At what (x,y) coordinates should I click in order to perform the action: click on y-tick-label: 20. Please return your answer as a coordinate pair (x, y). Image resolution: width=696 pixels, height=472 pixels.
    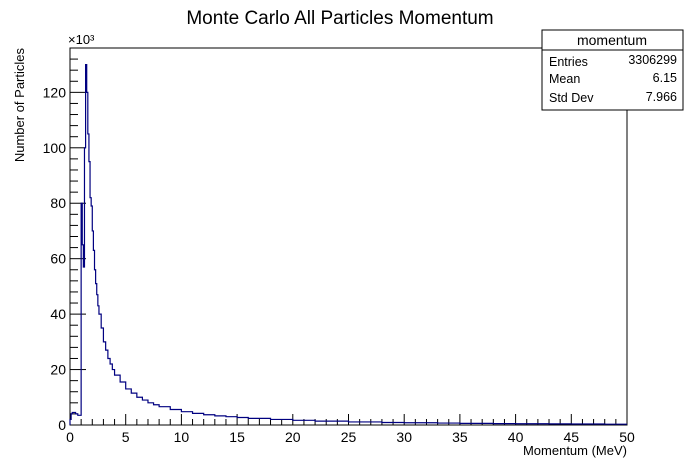
    Looking at the image, I should click on (58, 370).